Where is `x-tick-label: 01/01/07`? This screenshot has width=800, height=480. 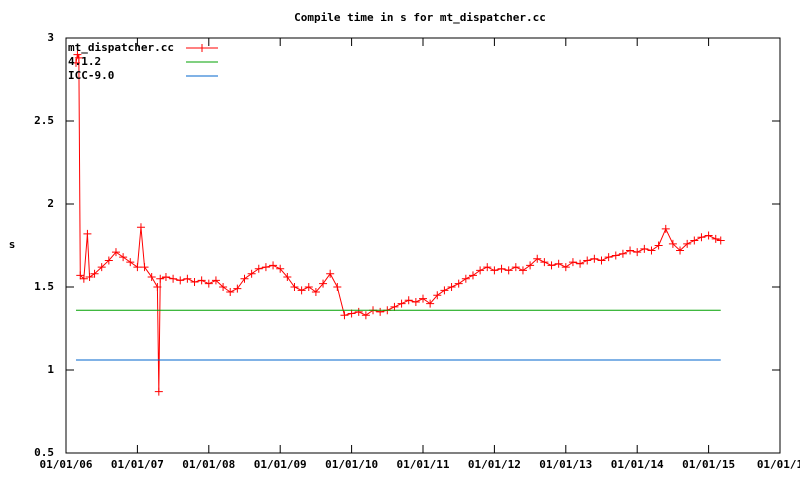
x-tick-label: 01/01/07 is located at coordinates (137, 464).